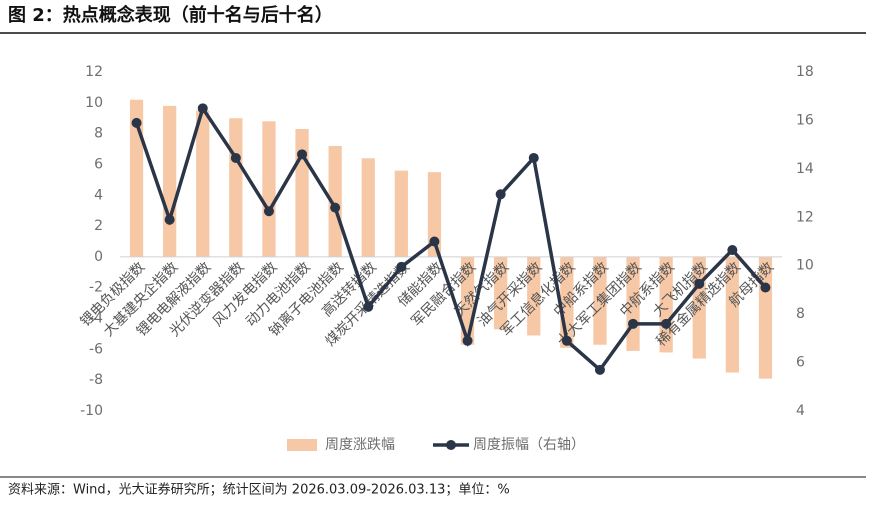  I want to click on y-tick-label: 12, so click(94, 72).